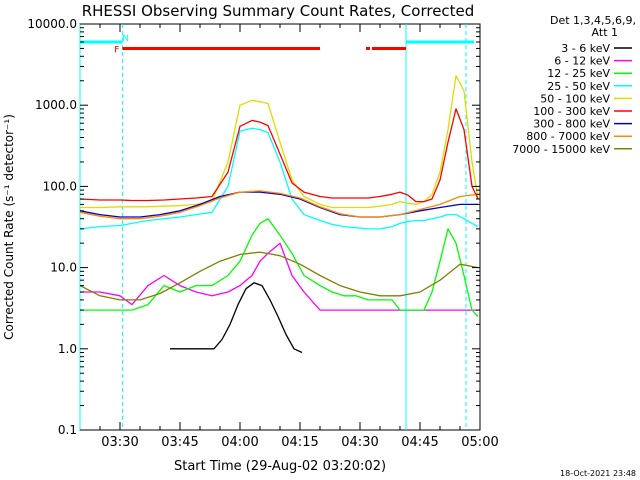  Describe the element at coordinates (578, 73) in the screenshot. I see `legend-label-2: 12 - 25 keV` at that location.